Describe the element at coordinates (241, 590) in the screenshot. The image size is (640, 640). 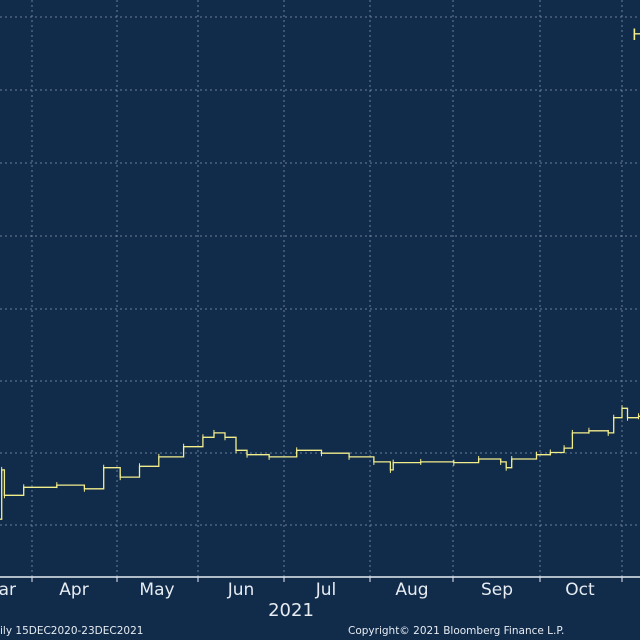
I see `x-tick-label: Jun` at that location.